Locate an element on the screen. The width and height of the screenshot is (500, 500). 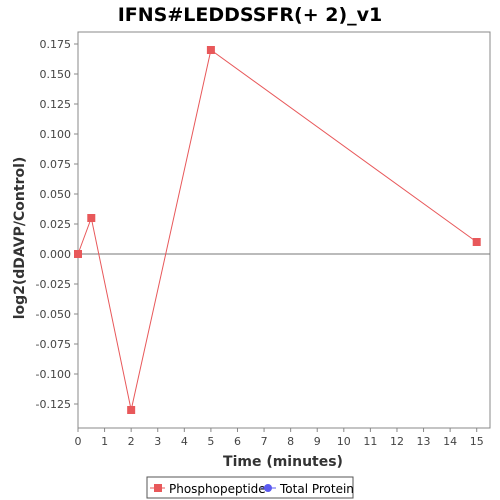
x-tick-label-6: 6 is located at coordinates (237, 441).